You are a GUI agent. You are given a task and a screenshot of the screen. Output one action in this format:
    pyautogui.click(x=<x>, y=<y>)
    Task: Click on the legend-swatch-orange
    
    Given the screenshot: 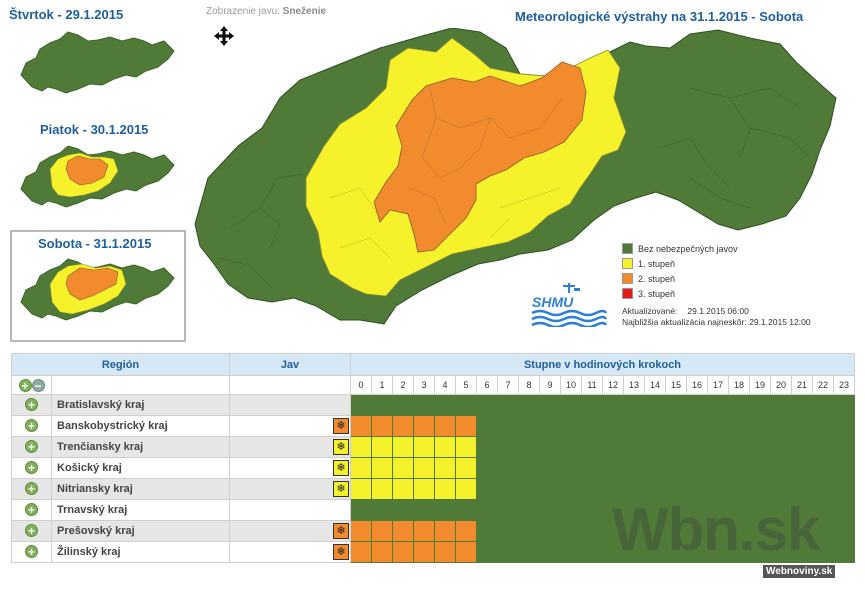 What is the action you would take?
    pyautogui.click(x=627, y=278)
    